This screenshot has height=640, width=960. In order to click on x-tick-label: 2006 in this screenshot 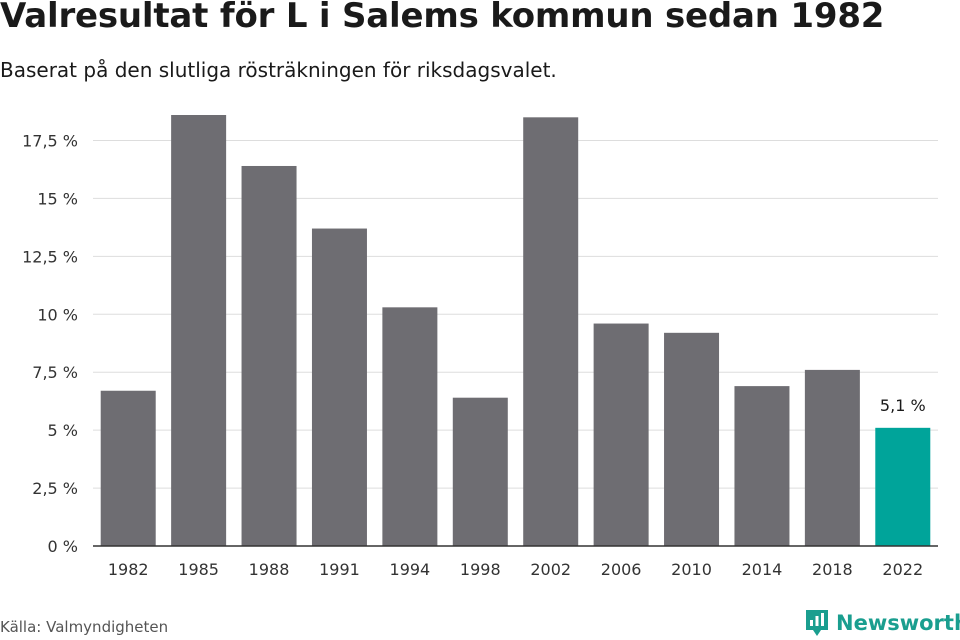, I will do `click(621, 569)`.